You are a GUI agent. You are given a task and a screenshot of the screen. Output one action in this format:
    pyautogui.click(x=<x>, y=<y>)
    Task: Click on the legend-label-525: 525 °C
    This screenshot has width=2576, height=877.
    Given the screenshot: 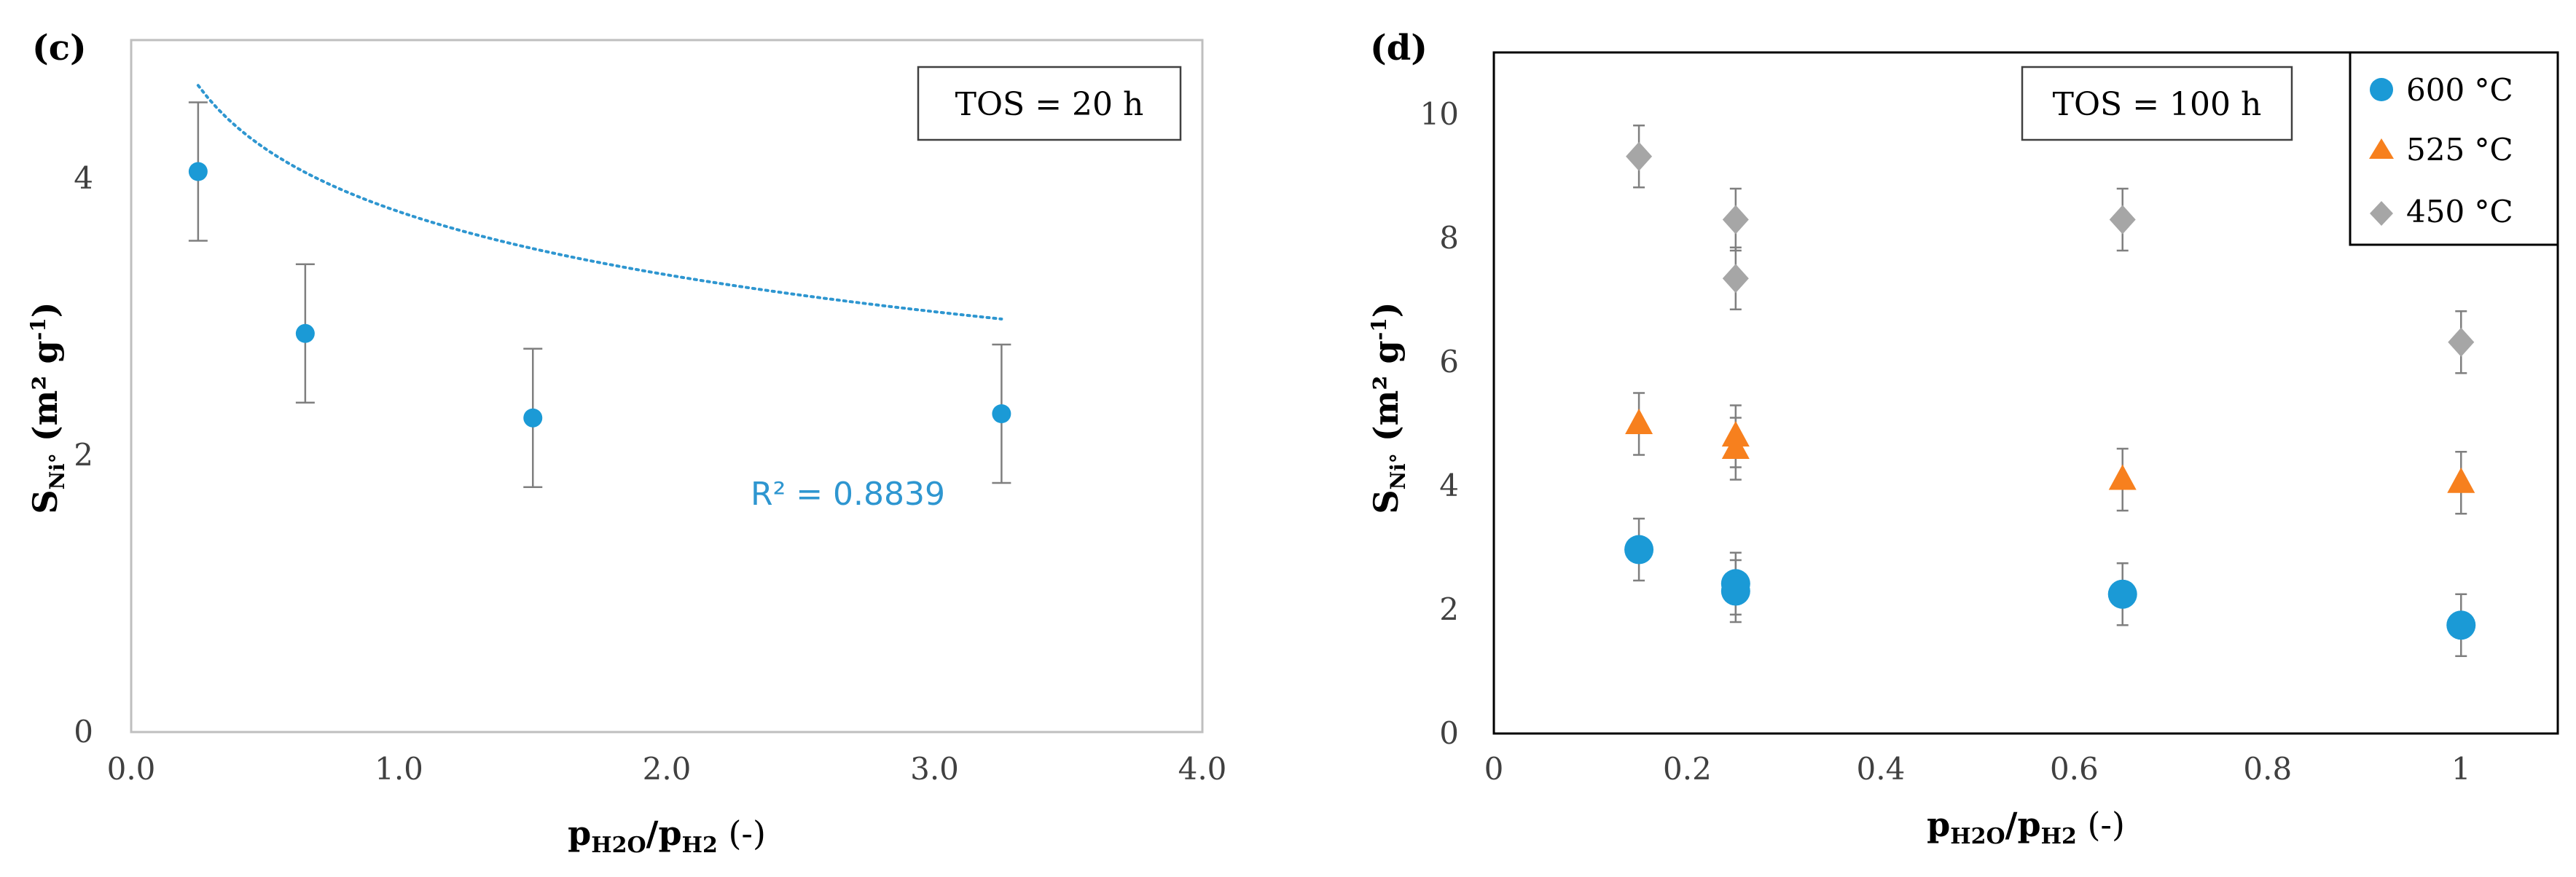 What is the action you would take?
    pyautogui.click(x=2459, y=150)
    